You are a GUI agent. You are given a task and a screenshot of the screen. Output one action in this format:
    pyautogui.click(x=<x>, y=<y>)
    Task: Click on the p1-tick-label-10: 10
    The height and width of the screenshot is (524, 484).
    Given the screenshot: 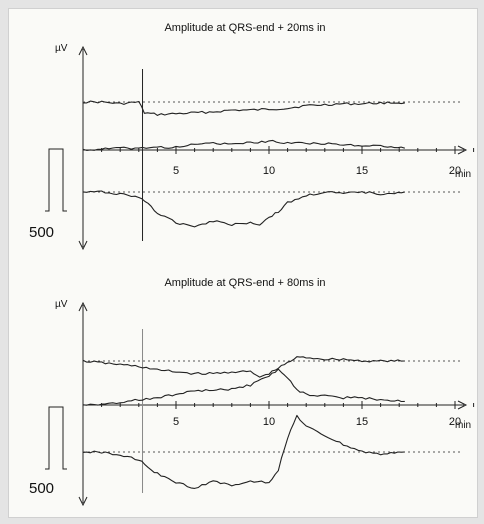 What is the action you would take?
    pyautogui.click(x=269, y=171)
    